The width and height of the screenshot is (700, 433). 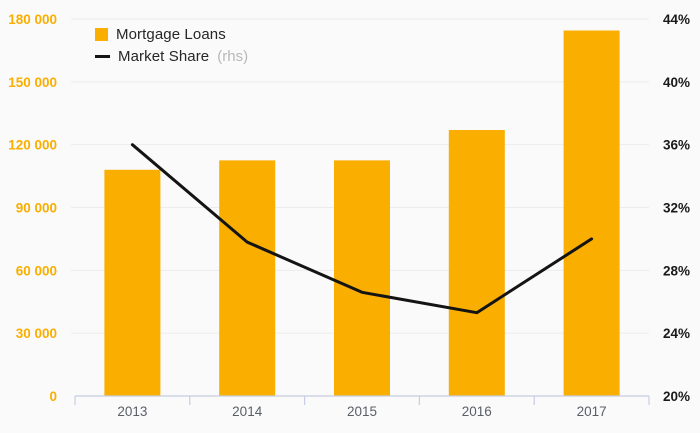 What do you see at coordinates (676, 145) in the screenshot?
I see `right-axis-tick-label: 36%` at bounding box center [676, 145].